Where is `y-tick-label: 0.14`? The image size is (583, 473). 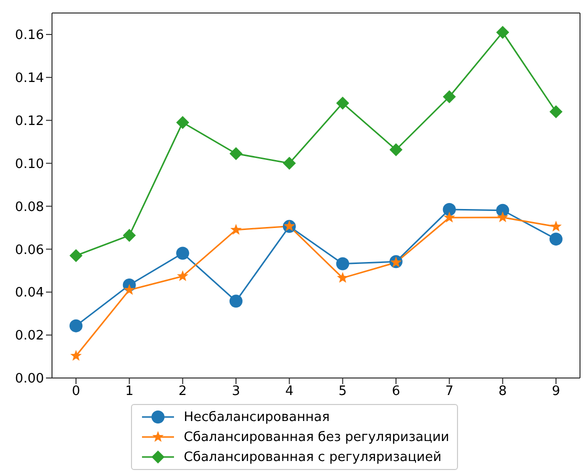
y-tick-label: 0.14 is located at coordinates (29, 78).